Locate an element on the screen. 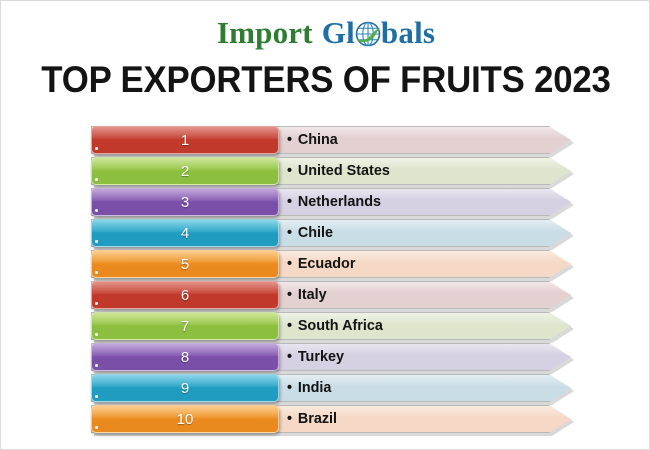 Image resolution: width=650 pixels, height=450 pixels. rank-block: 2 is located at coordinates (185, 171).